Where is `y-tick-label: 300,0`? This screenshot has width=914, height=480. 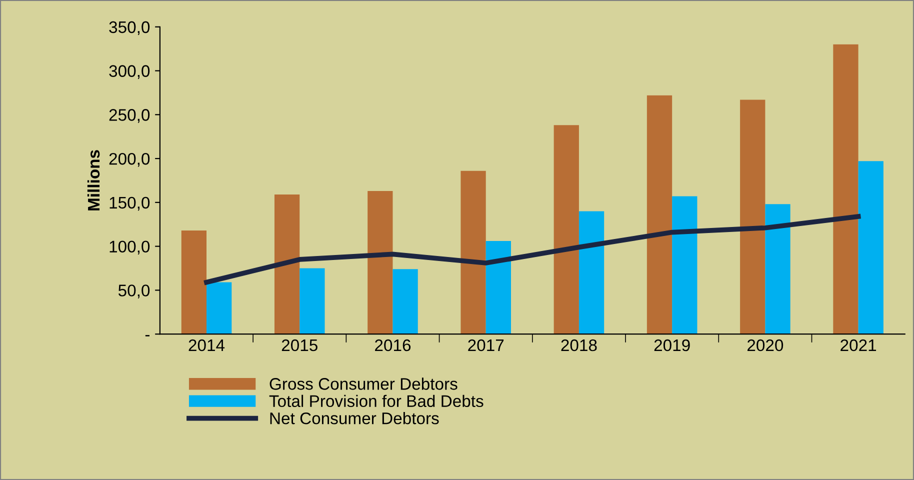 y-tick-label: 300,0 is located at coordinates (129, 72).